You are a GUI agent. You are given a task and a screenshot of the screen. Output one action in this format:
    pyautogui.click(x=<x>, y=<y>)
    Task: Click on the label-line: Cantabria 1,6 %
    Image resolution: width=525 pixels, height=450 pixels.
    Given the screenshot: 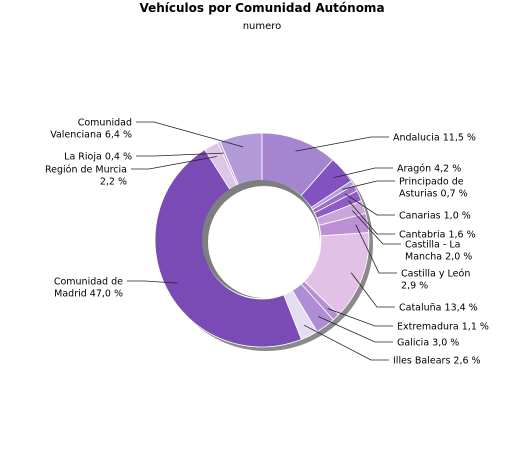 What is the action you would take?
    pyautogui.click(x=437, y=235)
    